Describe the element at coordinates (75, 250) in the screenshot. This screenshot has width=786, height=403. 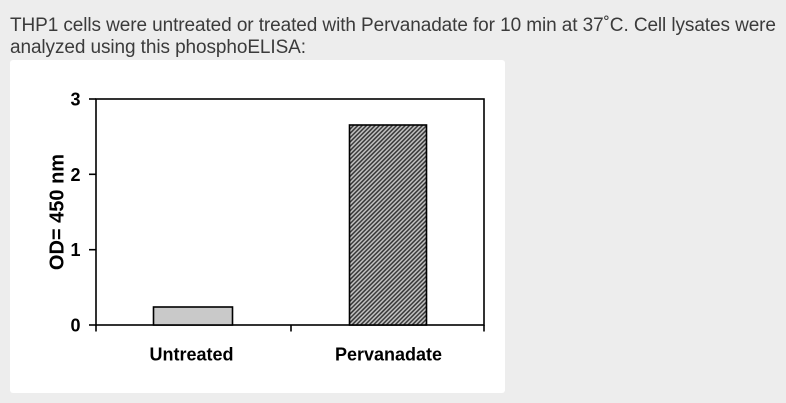
I see `svg-text: 1` at that location.